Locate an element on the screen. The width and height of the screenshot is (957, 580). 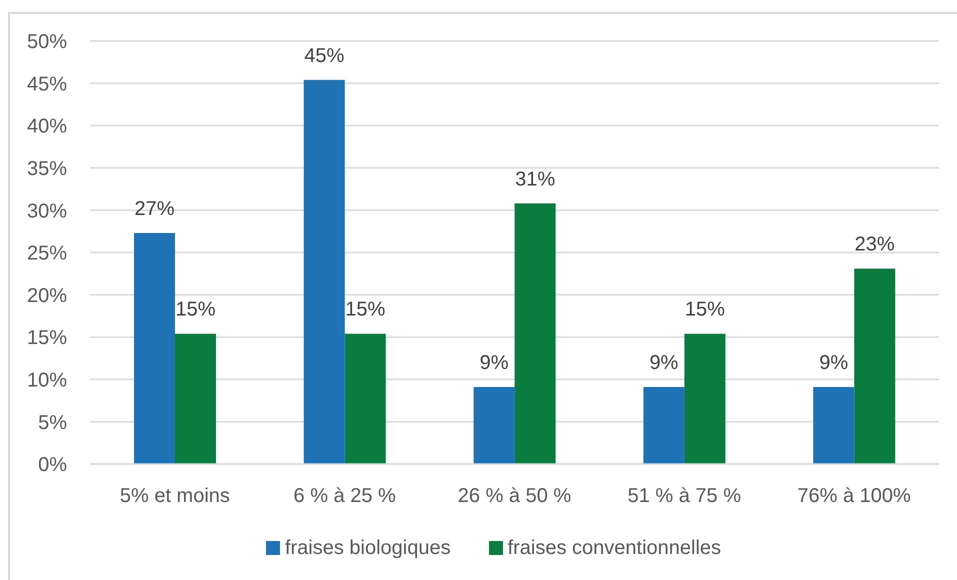
y-tick-label: 35% is located at coordinates (47, 169).